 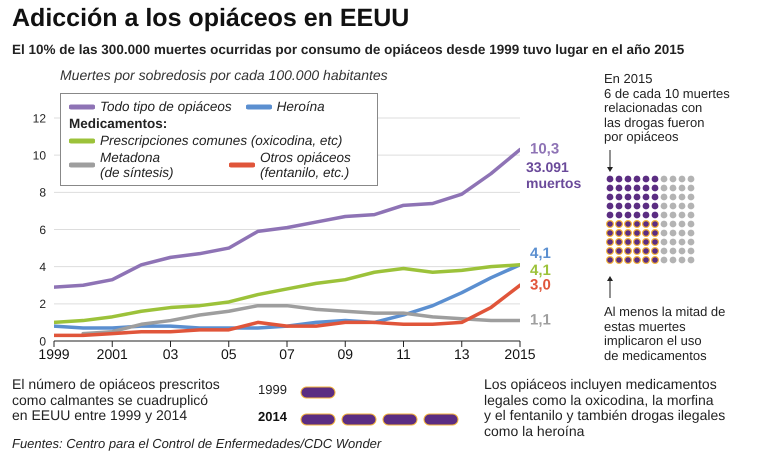 What do you see at coordinates (272, 390) in the screenshot?
I see `text: 1999` at bounding box center [272, 390].